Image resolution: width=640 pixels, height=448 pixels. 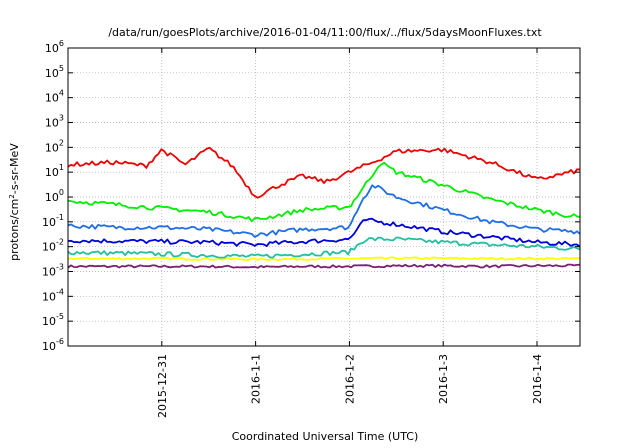 I want to click on x-tick-label: 2015-12-31, so click(x=162, y=386).